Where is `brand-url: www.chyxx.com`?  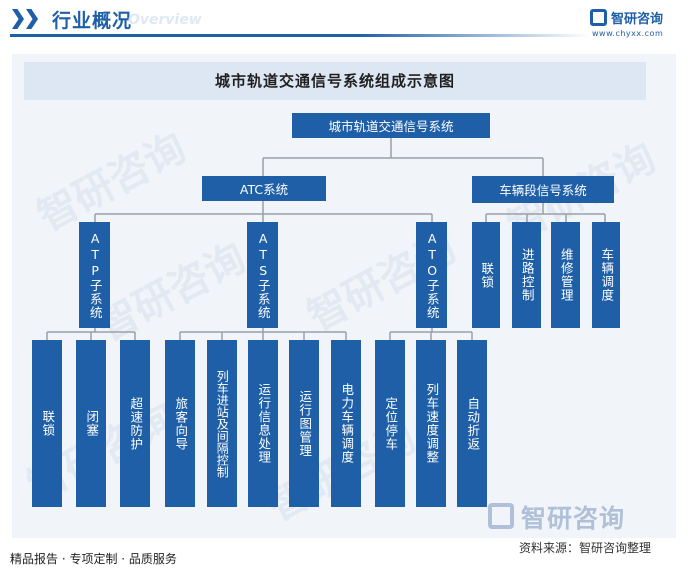 brand-url: www.chyxx.com is located at coordinates (628, 33).